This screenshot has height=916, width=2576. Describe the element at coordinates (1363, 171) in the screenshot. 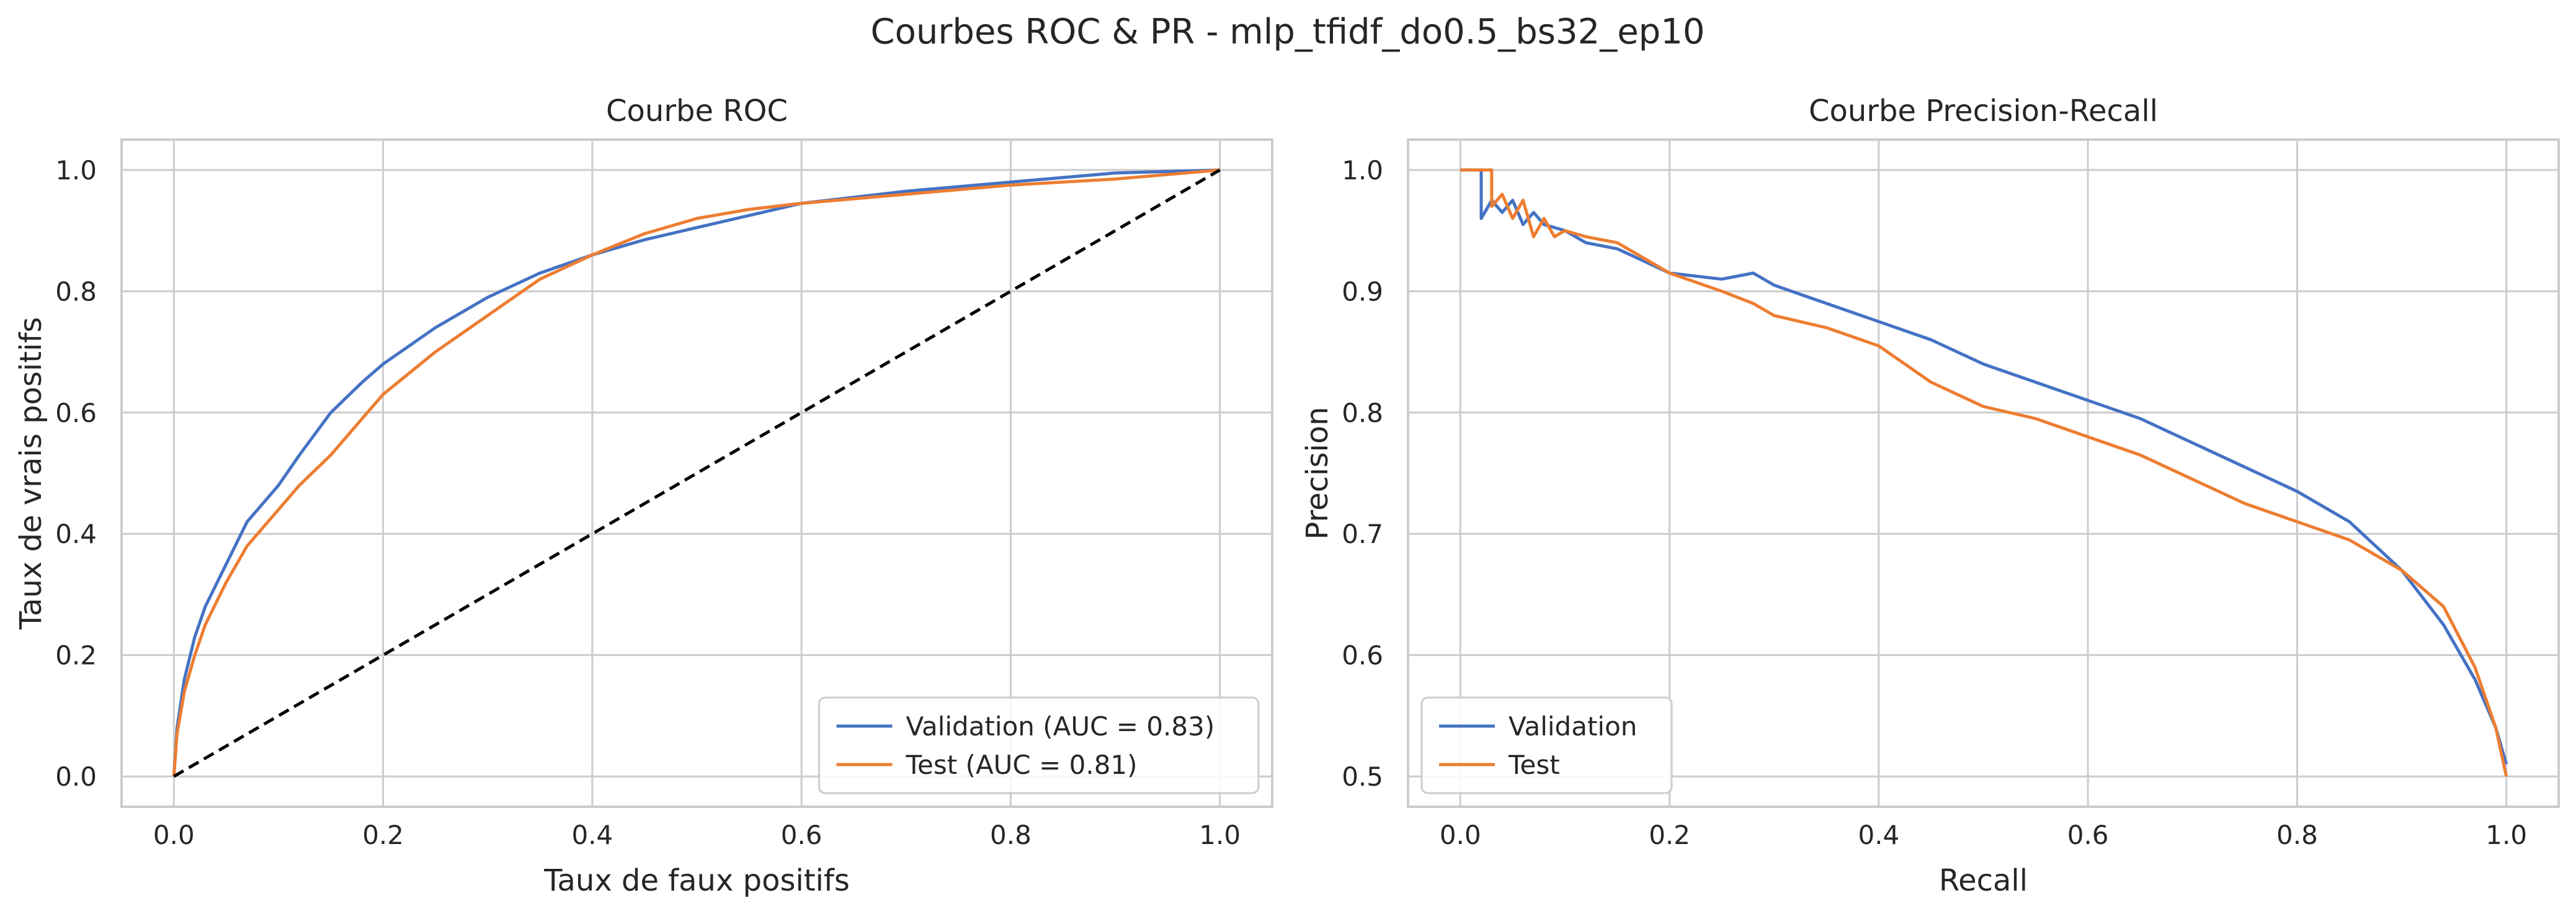

I see `pr-y-tick-label: 1.0` at that location.